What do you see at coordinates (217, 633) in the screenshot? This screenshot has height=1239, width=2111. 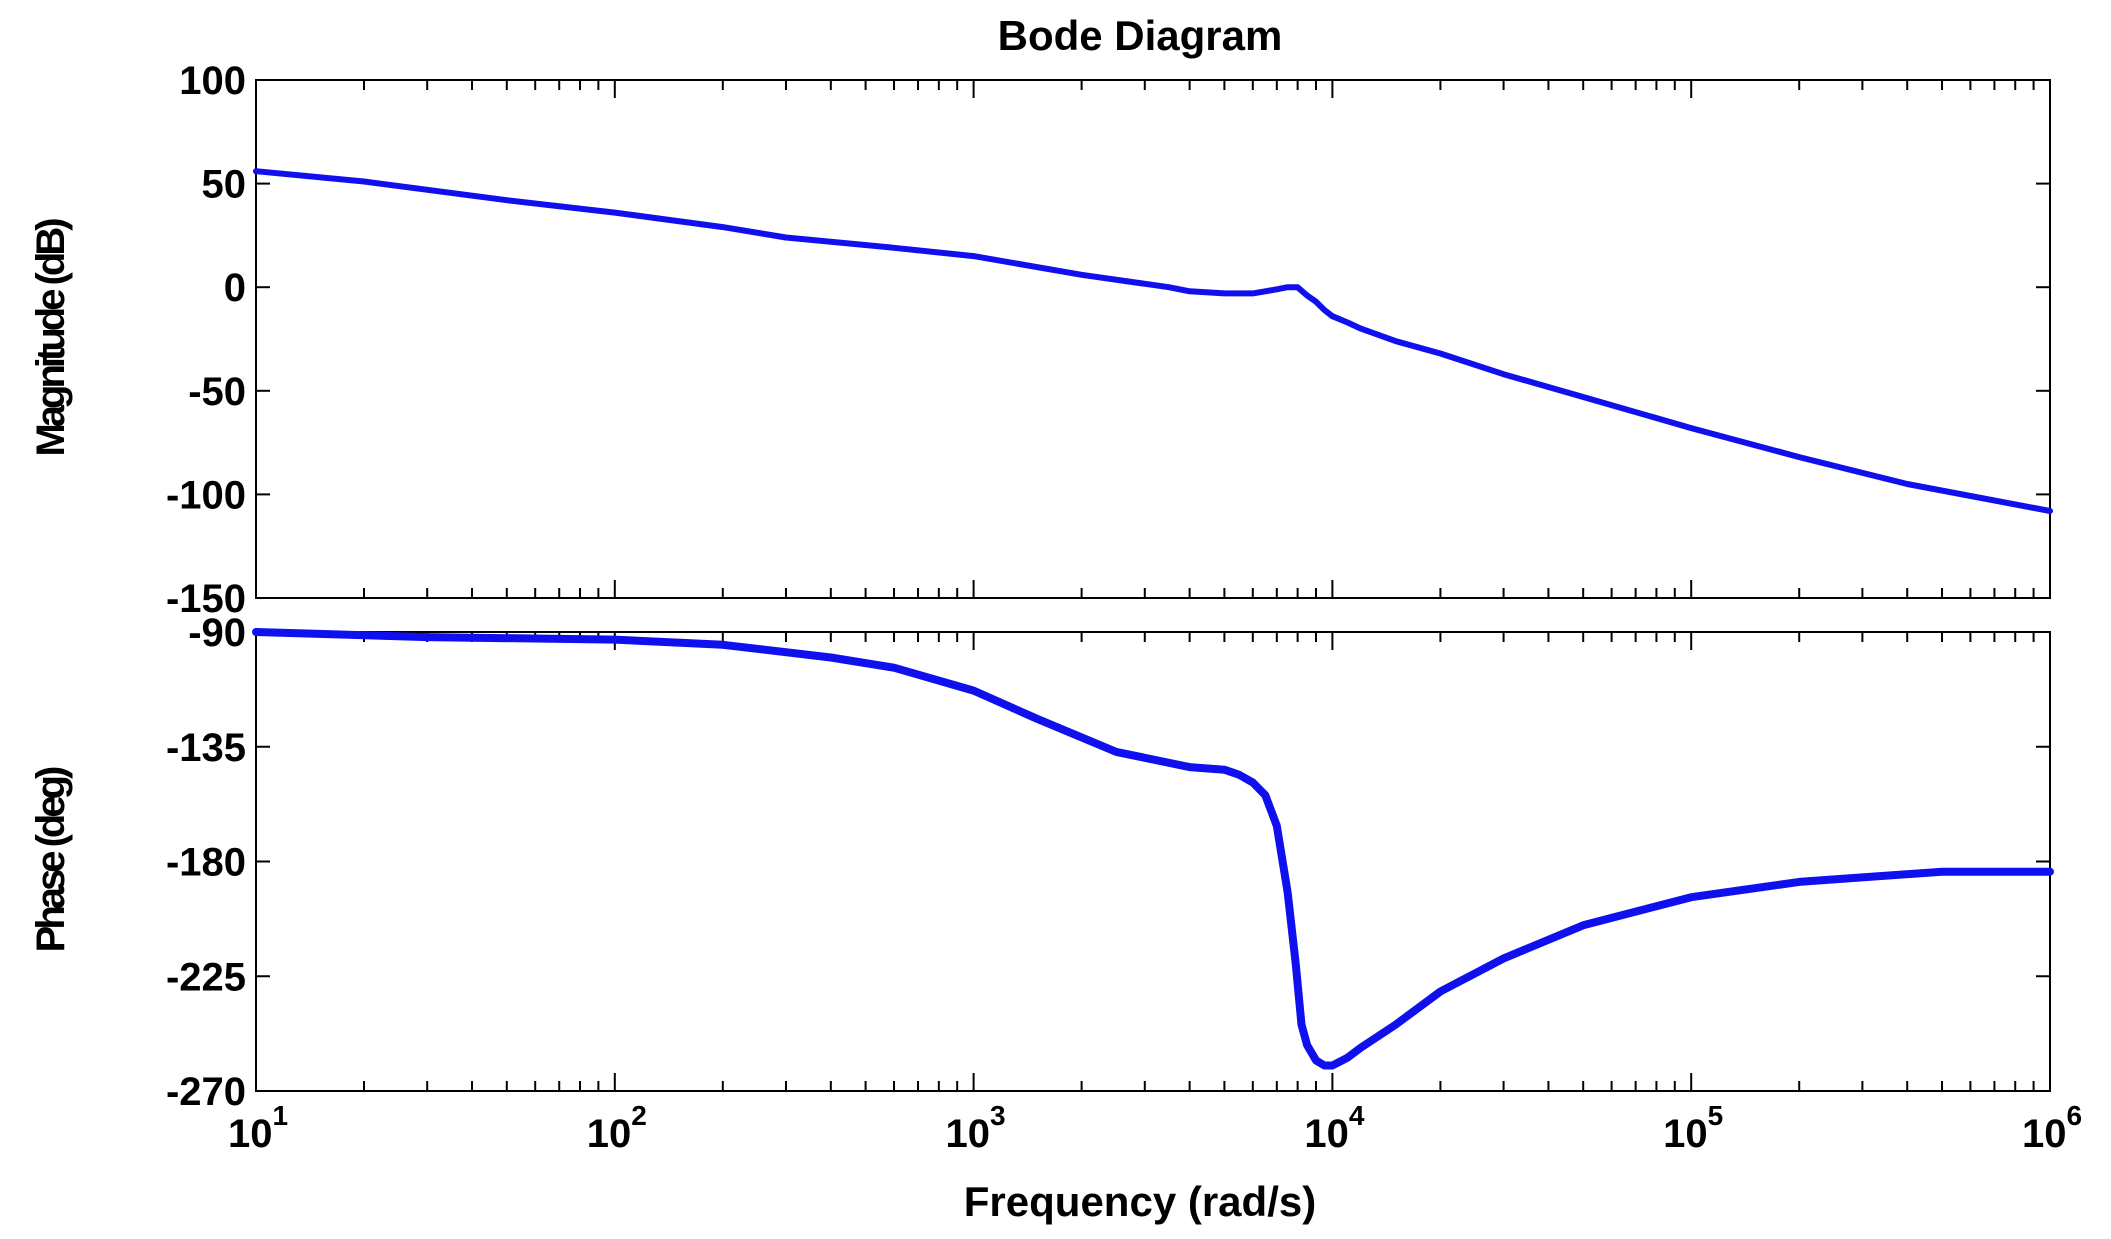 I see `phase-y-tick-label: -90` at bounding box center [217, 633].